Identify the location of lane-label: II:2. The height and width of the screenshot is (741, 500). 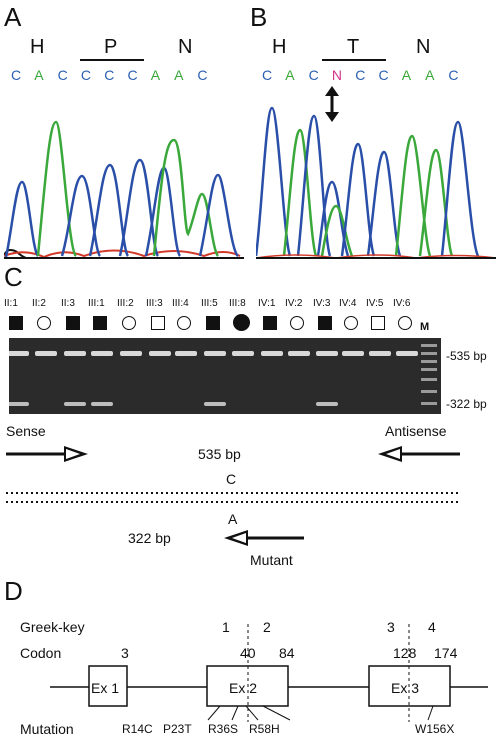
(39, 303).